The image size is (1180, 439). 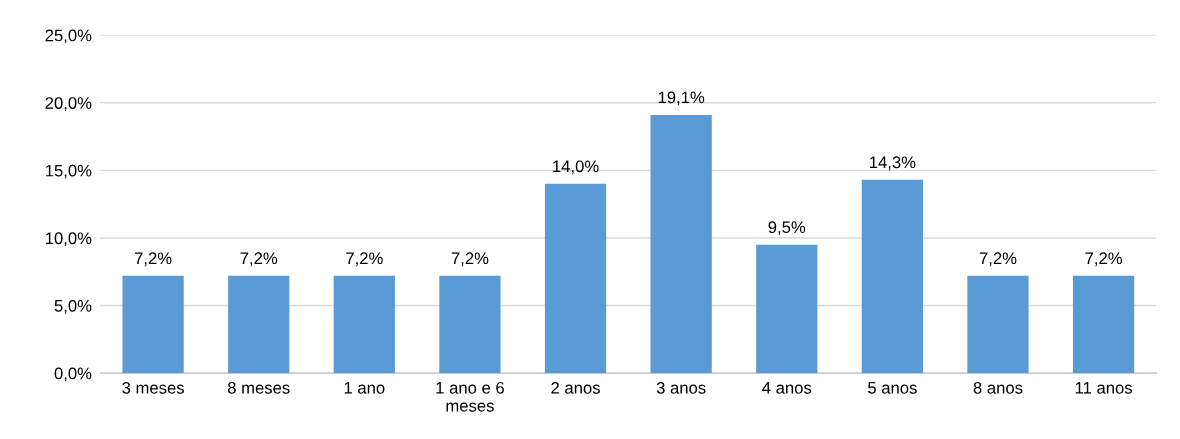 I want to click on x-tick-label: 1 ano e 6 meses, so click(x=470, y=396).